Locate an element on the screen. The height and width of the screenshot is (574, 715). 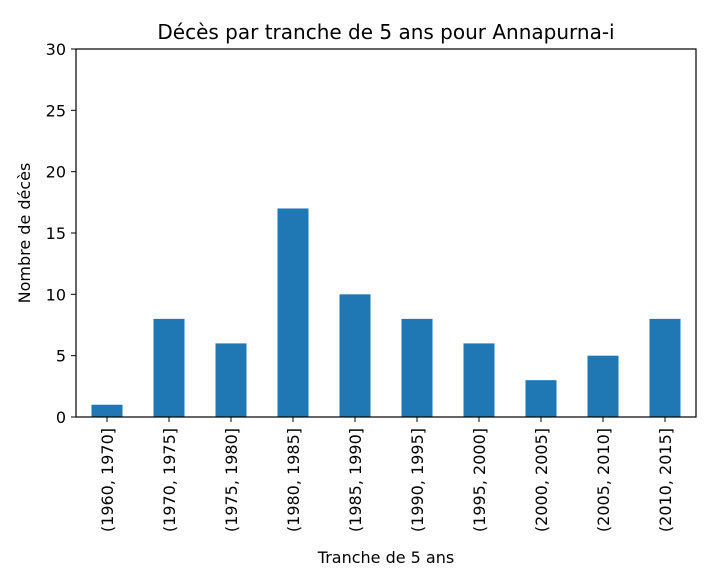
y-tick-label: 0 is located at coordinates (61, 417).